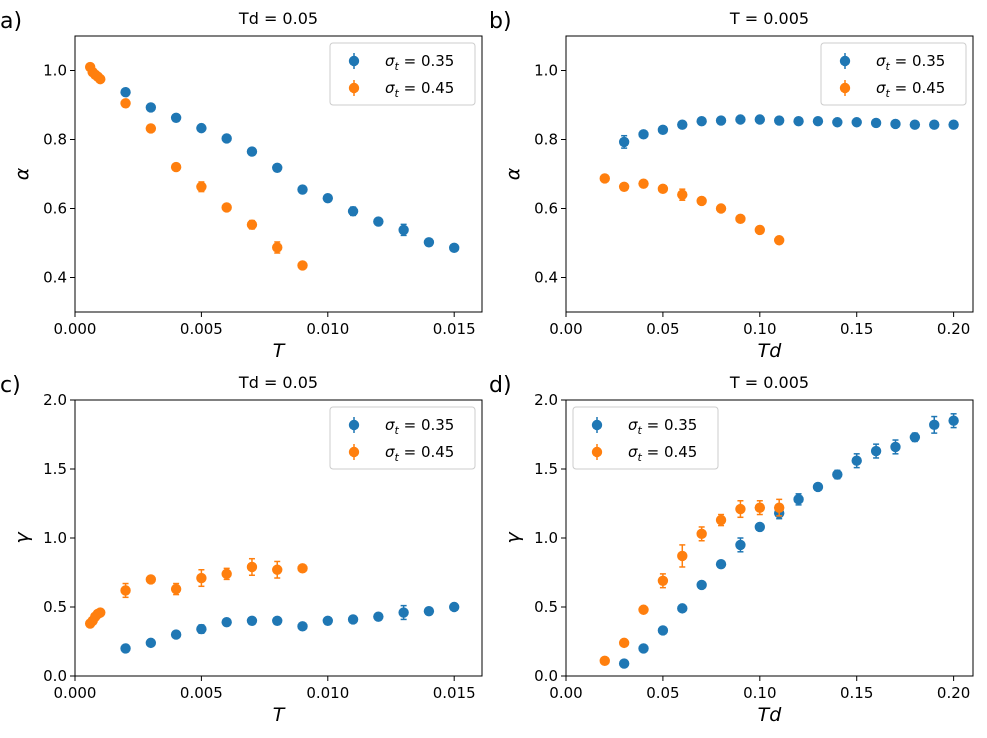 This screenshot has width=987, height=738. What do you see at coordinates (11, 21) in the screenshot?
I see `panel-label: a)` at bounding box center [11, 21].